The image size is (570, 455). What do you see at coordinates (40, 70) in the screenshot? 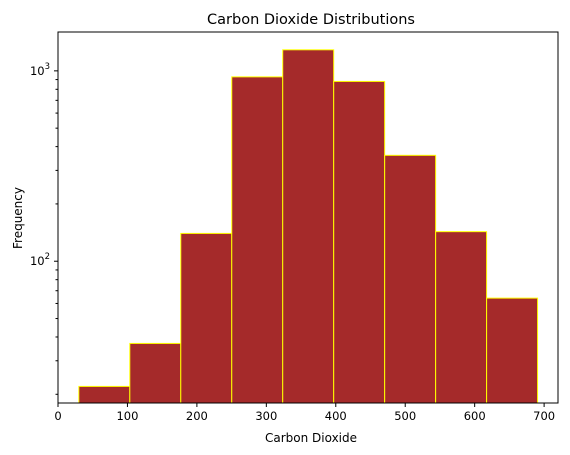
I see `y-tick-label: 10³` at bounding box center [40, 70].